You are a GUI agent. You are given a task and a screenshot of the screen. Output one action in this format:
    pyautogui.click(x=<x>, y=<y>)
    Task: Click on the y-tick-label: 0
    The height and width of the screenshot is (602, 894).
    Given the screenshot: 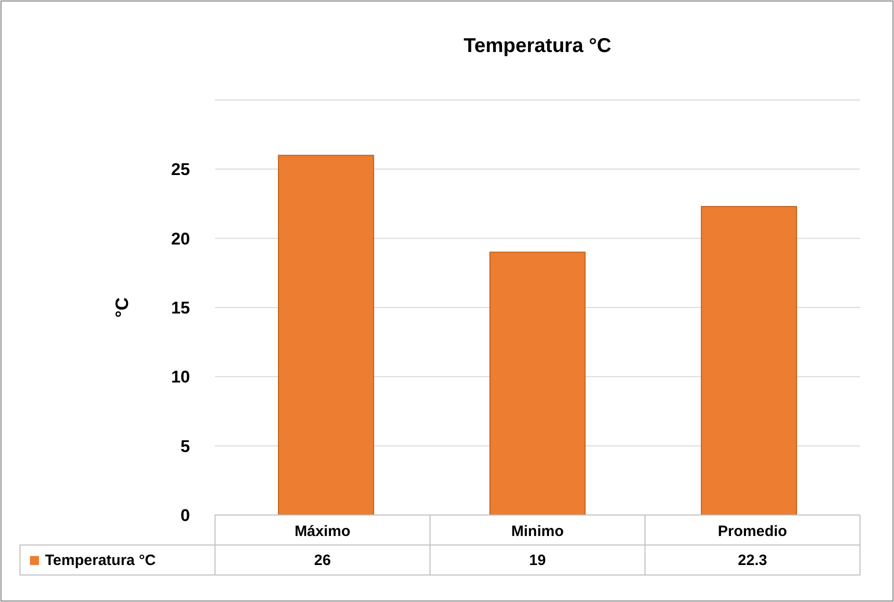 What is the action you would take?
    pyautogui.click(x=185, y=515)
    